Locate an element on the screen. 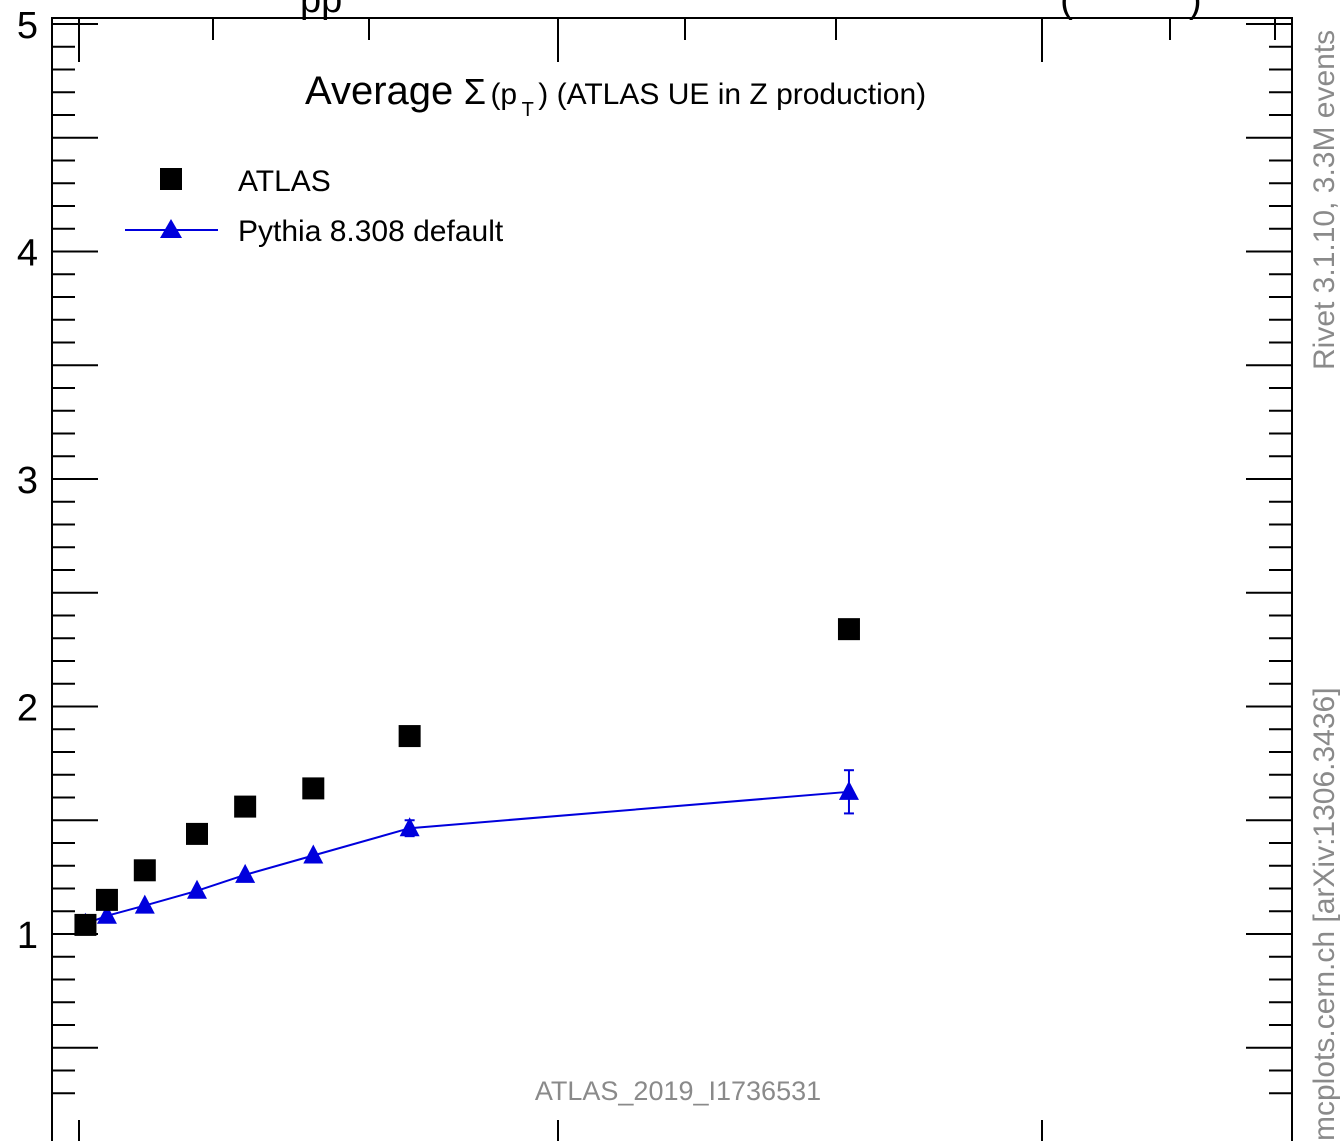 The height and width of the screenshot is (1141, 1343). y-tick-label: 4 is located at coordinates (27, 254).